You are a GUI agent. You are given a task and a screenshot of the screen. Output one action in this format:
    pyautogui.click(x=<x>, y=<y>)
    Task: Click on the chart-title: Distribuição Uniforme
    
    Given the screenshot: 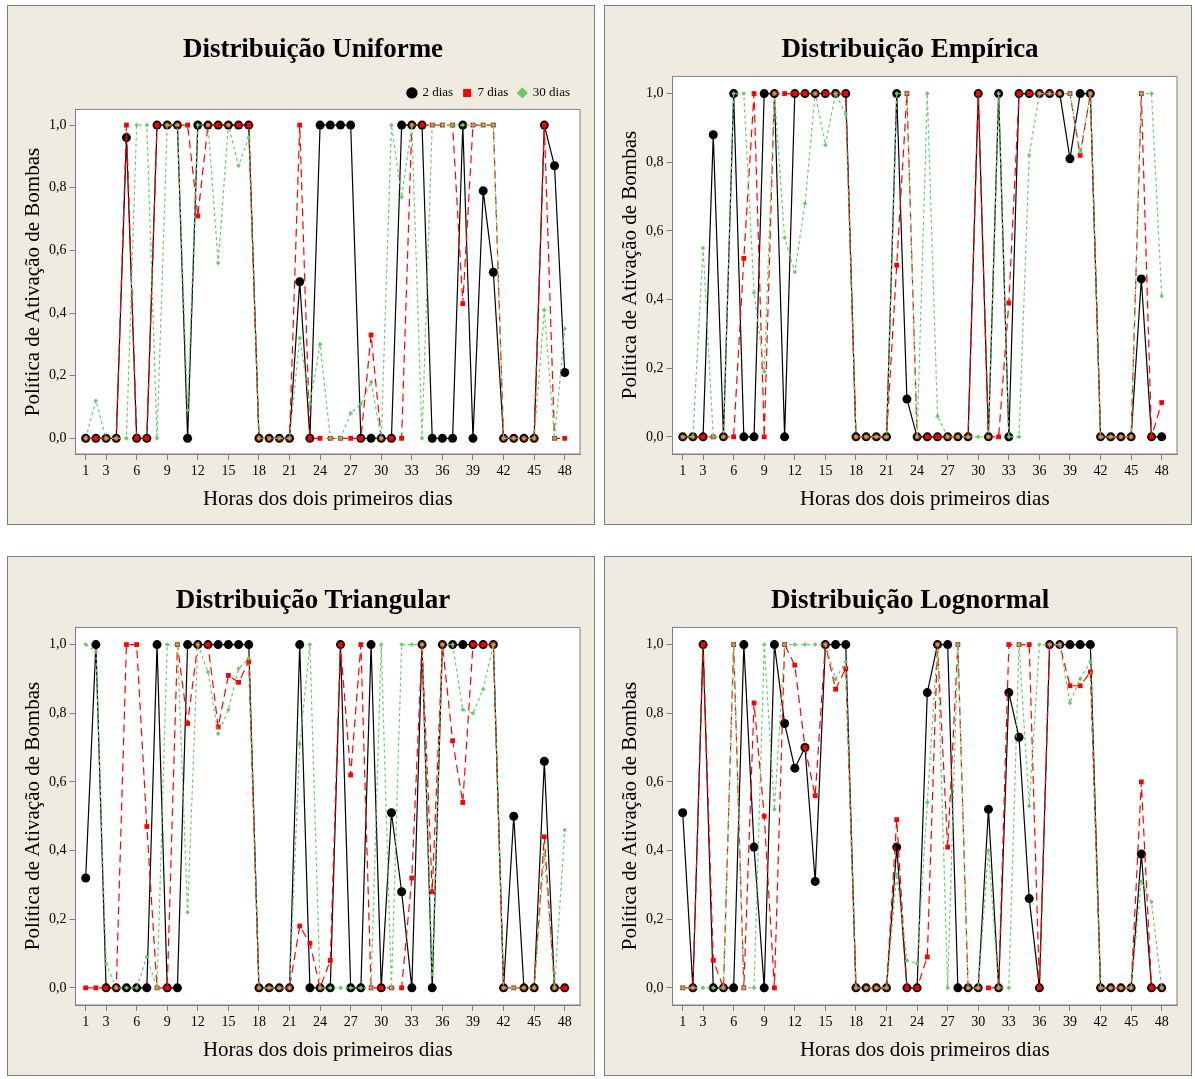 What is the action you would take?
    pyautogui.click(x=313, y=48)
    